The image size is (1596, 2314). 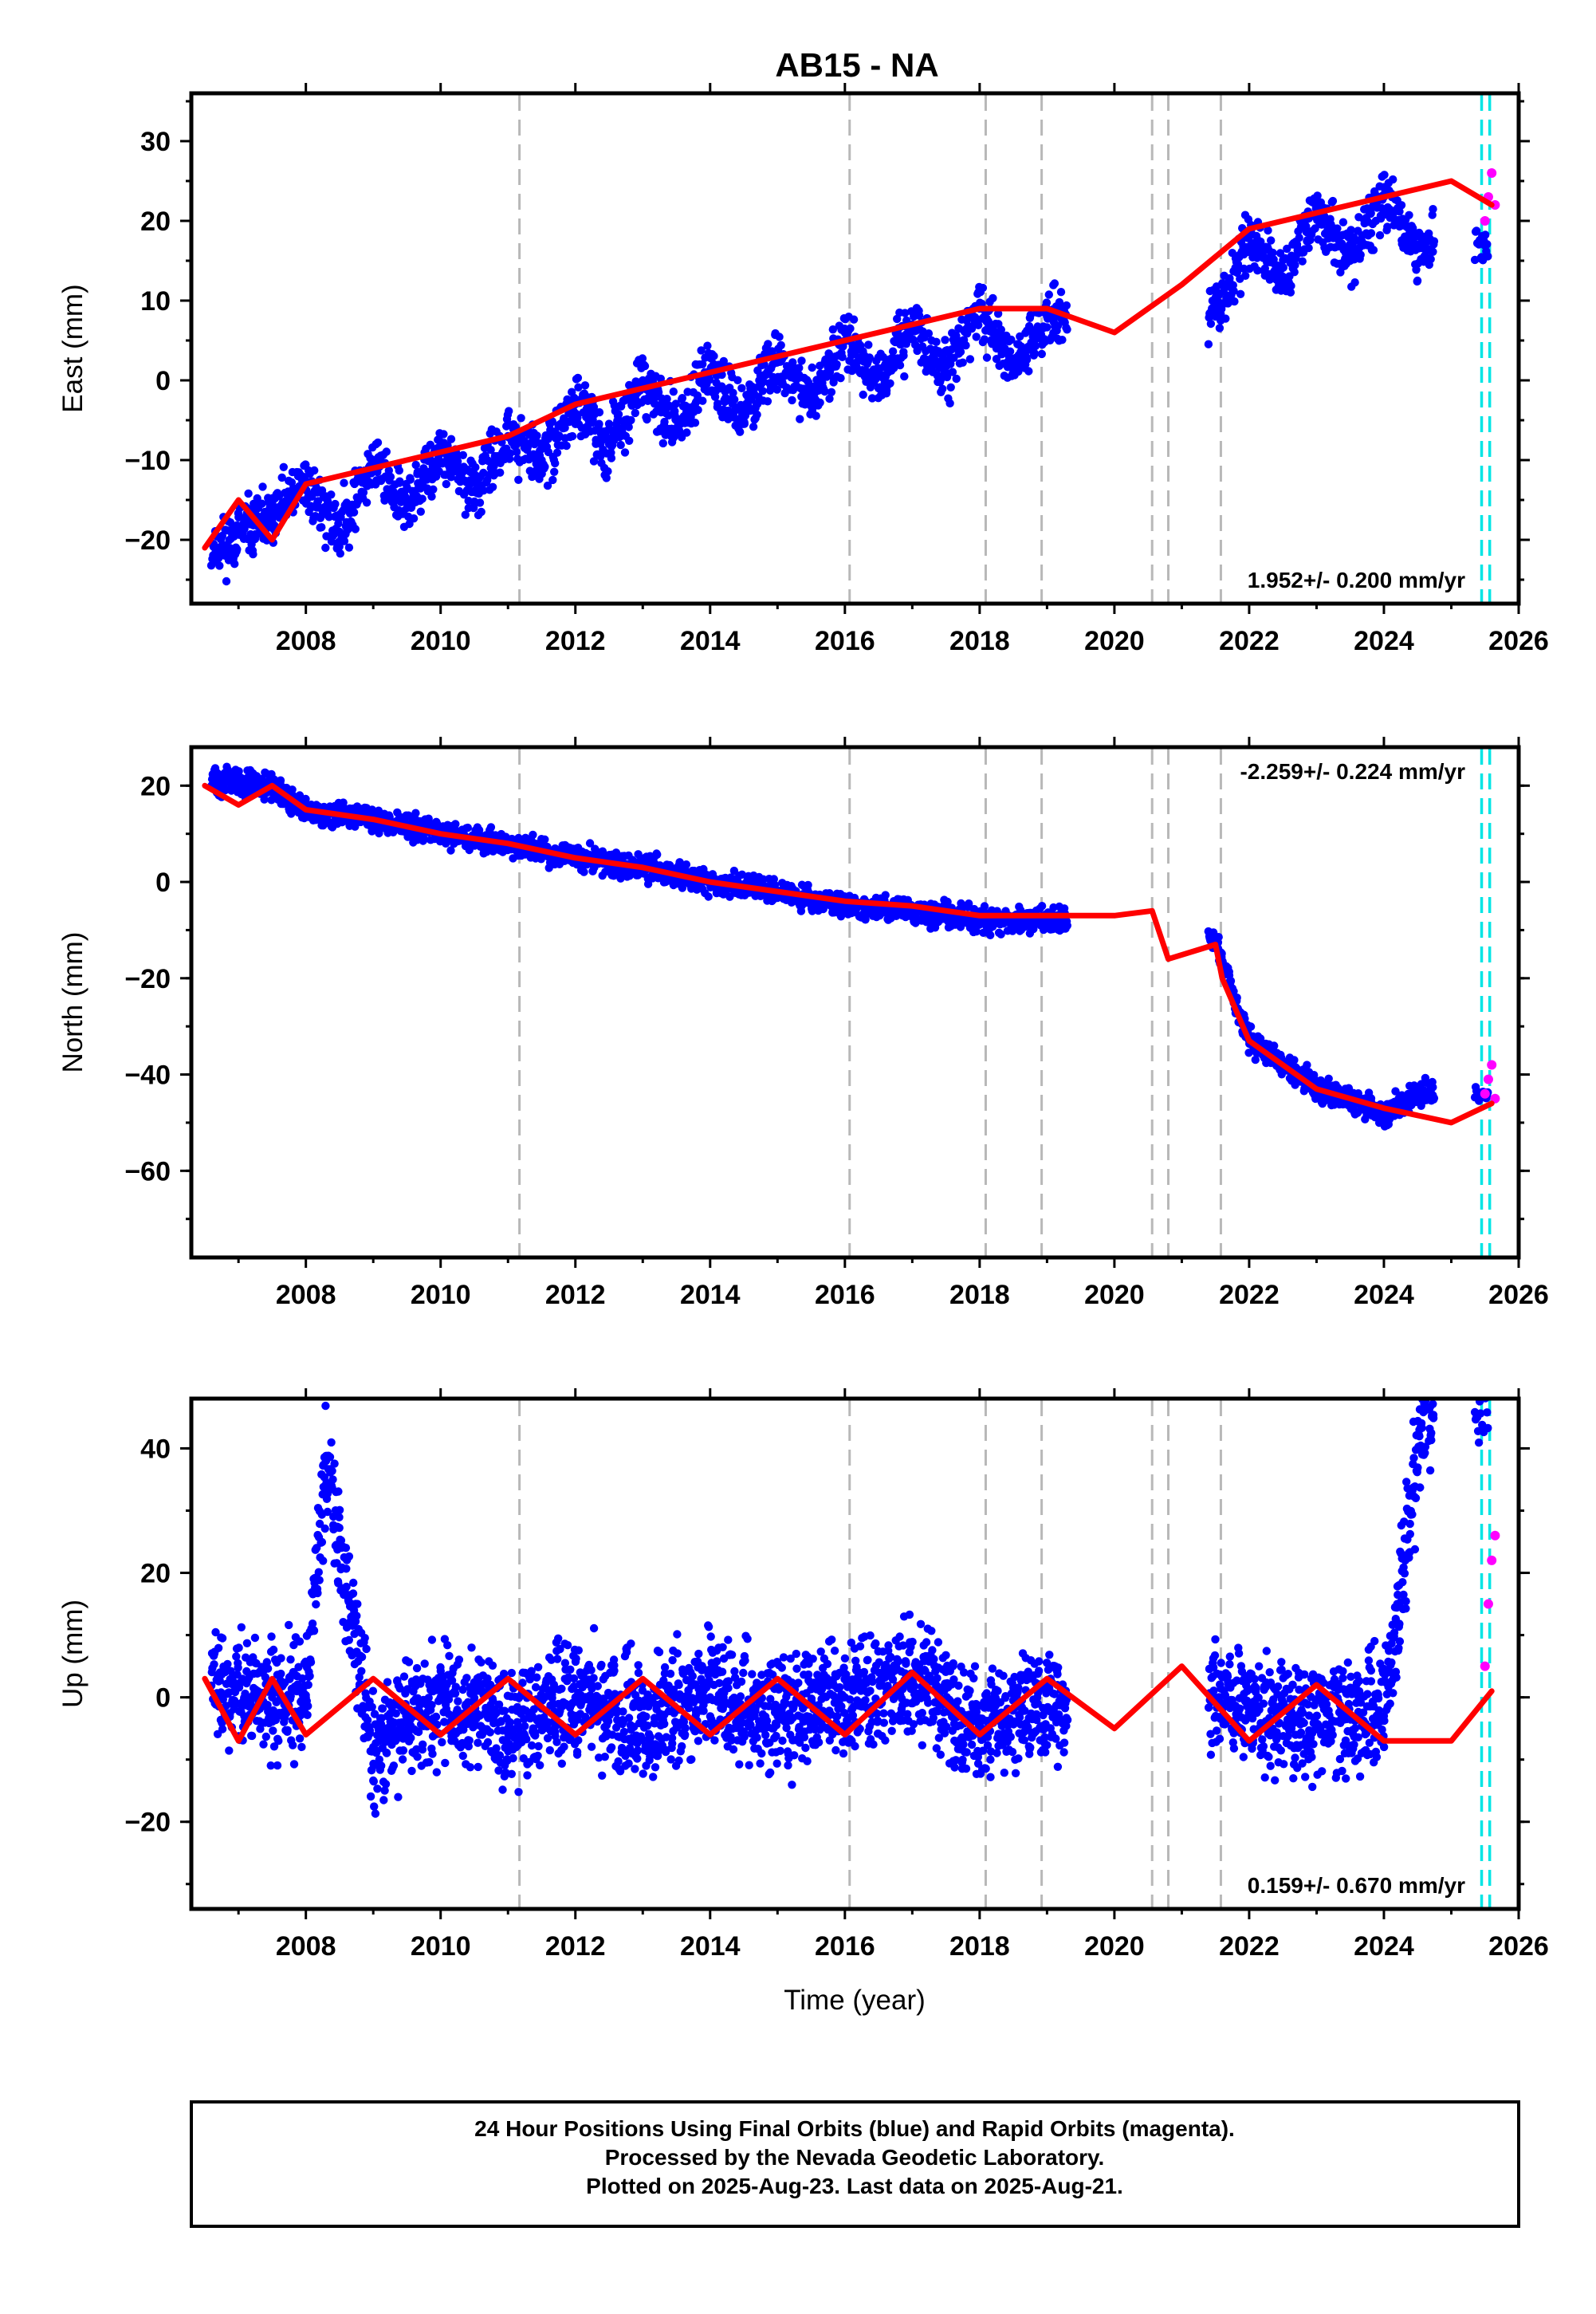 I want to click on final-orbit-points-east, so click(x=853, y=377).